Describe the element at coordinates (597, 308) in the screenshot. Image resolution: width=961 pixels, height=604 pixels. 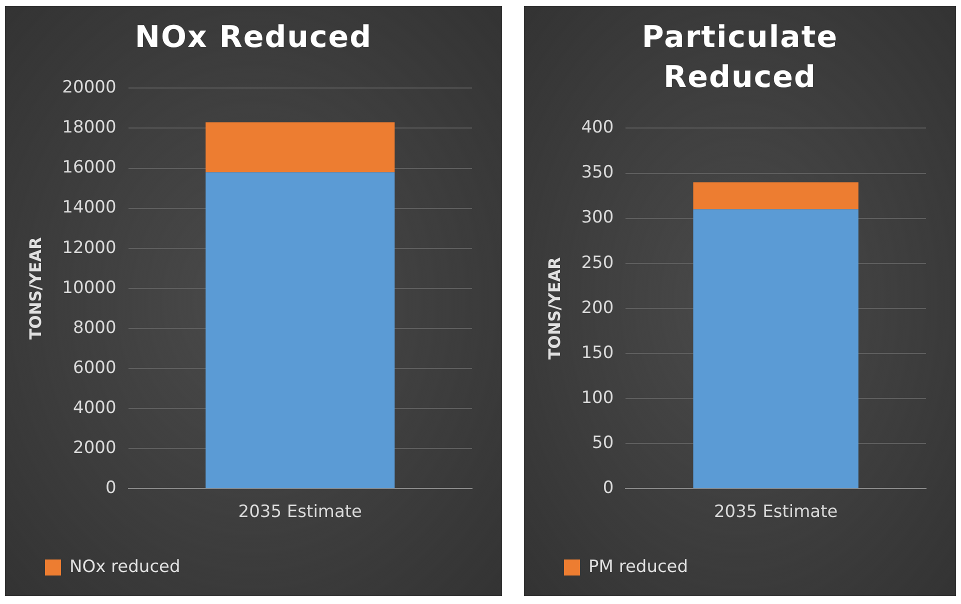
I see `y-tick-label: 200` at that location.